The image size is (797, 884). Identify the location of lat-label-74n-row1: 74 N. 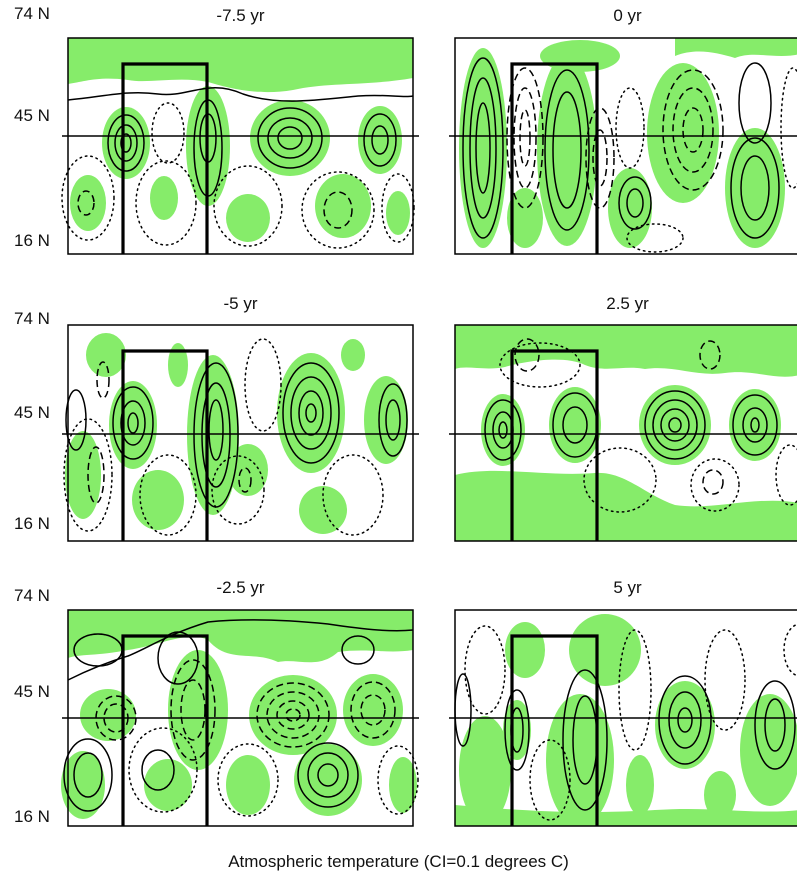
(32, 13).